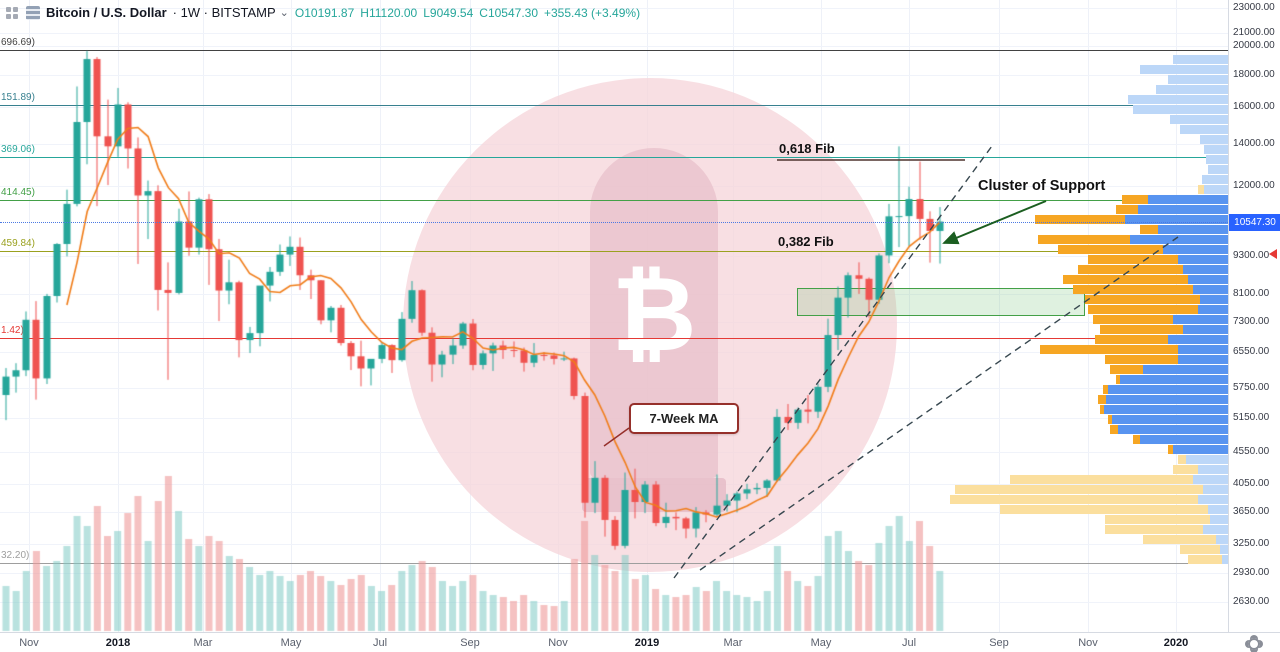 The height and width of the screenshot is (652, 1280). What do you see at coordinates (1251, 352) in the screenshot?
I see `price-axis-tick: 6550.00` at bounding box center [1251, 352].